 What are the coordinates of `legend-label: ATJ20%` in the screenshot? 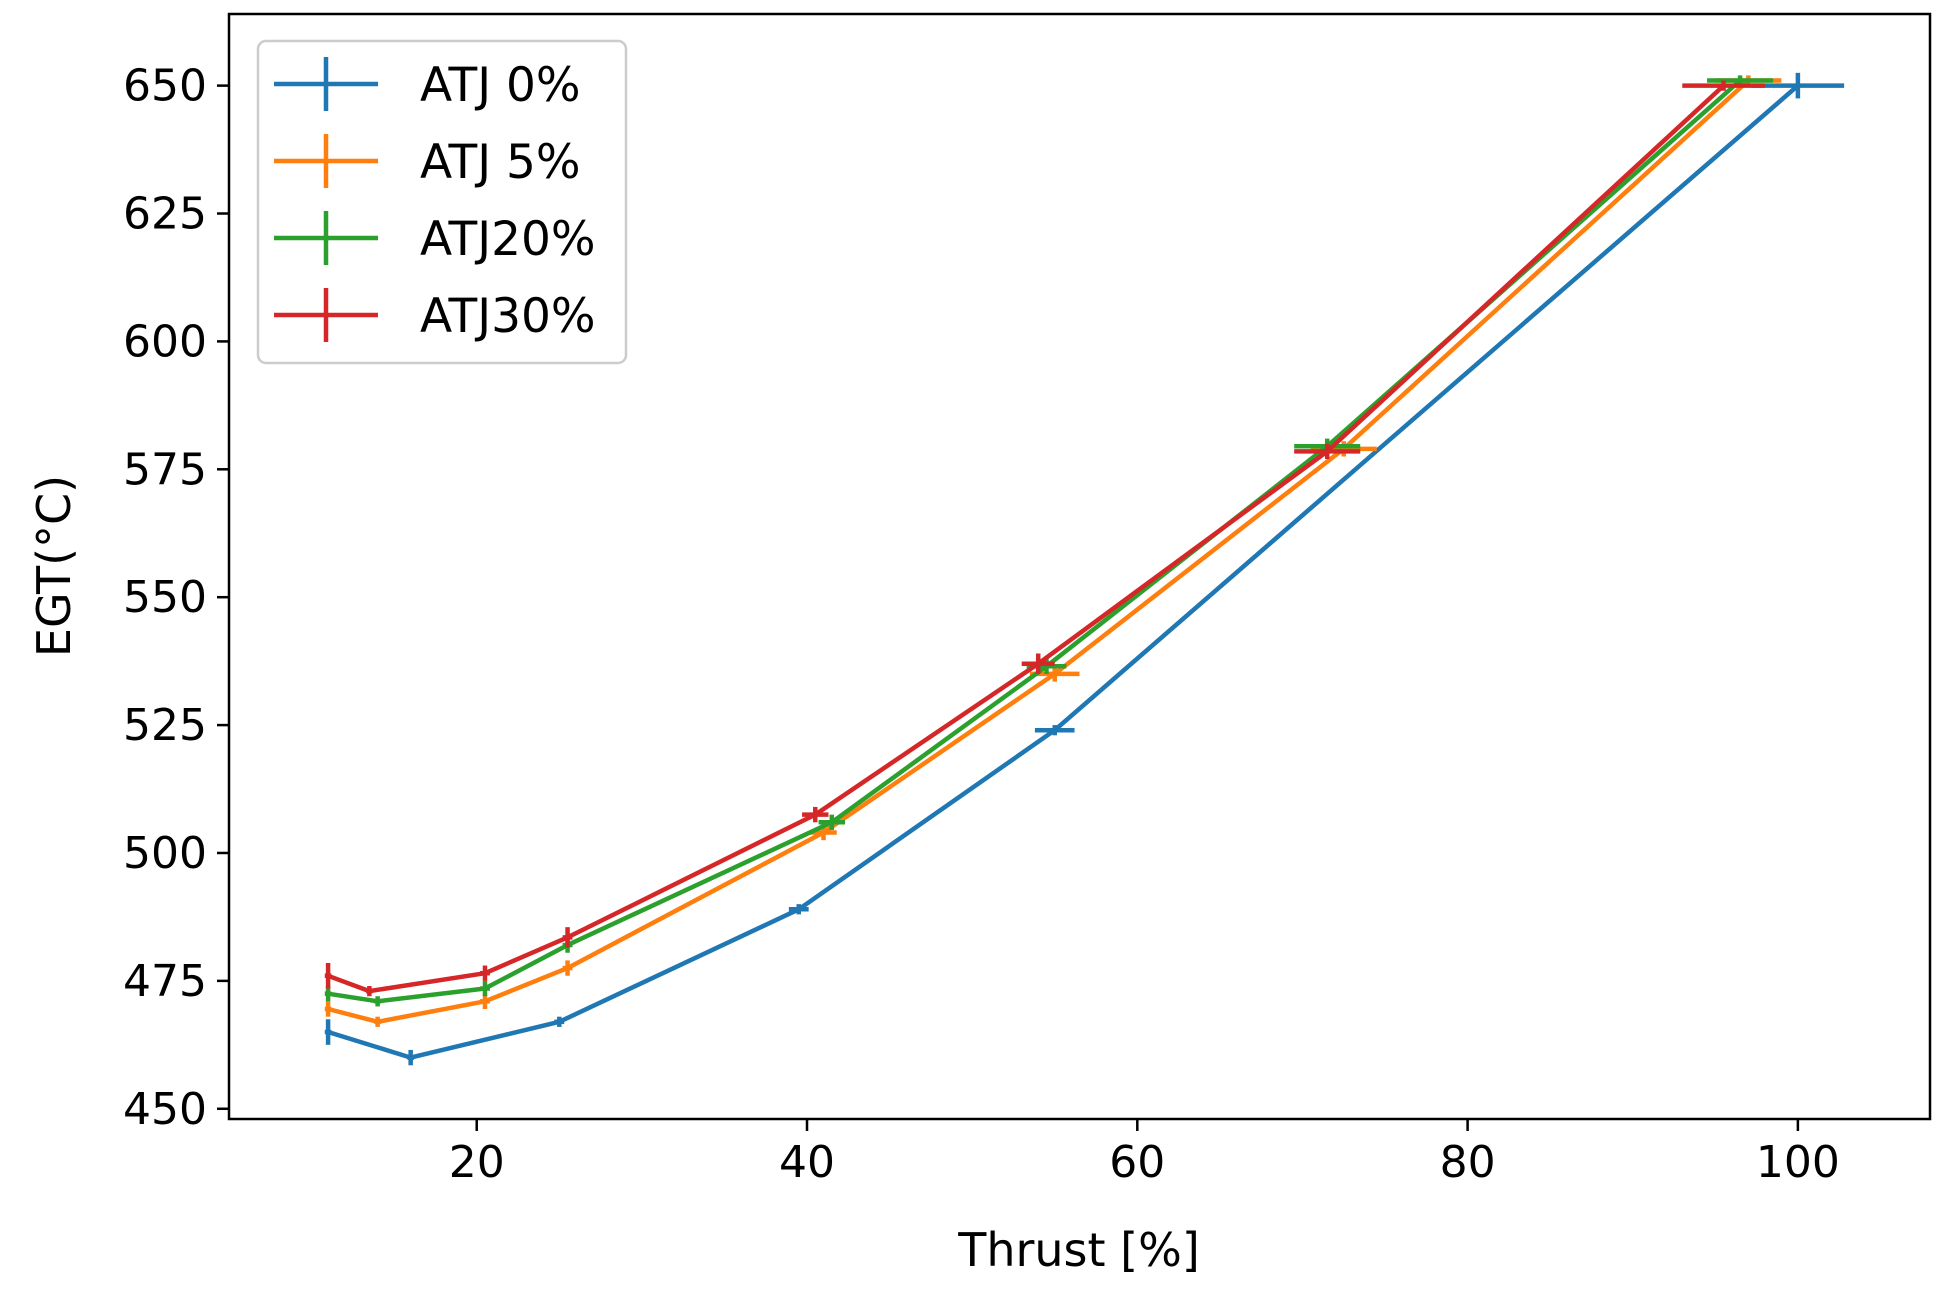 It's located at (508, 239).